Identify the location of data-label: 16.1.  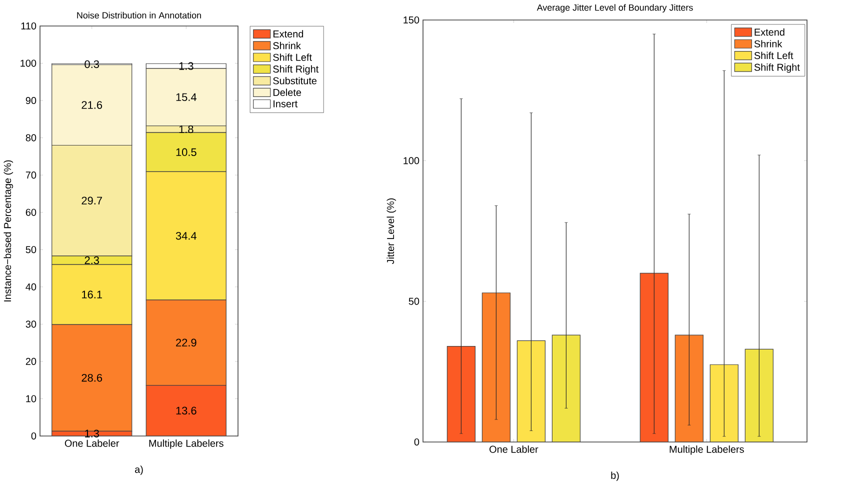
(92, 294).